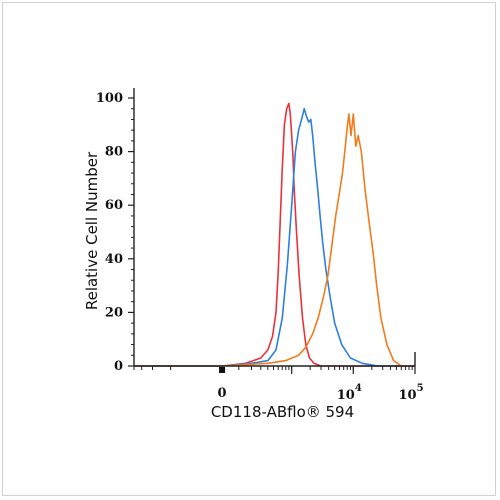 The image size is (500, 500). I want to click on y-tick-label: 0, so click(118, 366).